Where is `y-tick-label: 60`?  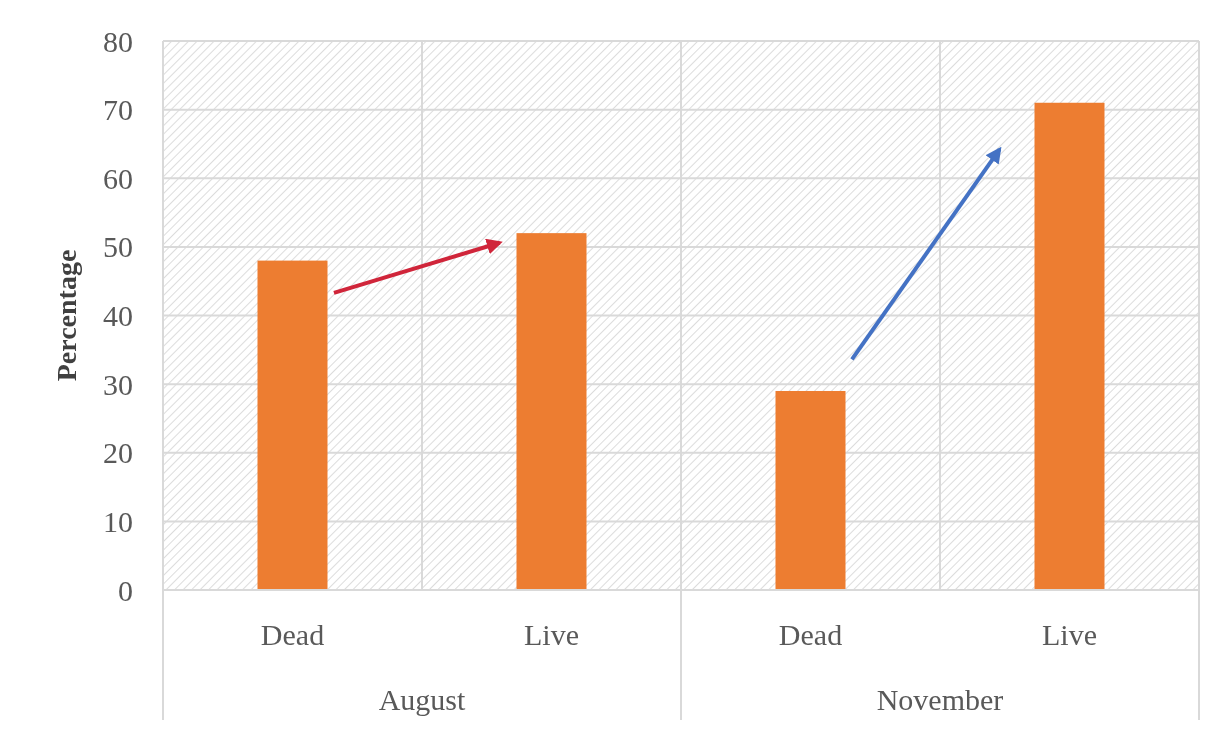
y-tick-label: 60 is located at coordinates (118, 178).